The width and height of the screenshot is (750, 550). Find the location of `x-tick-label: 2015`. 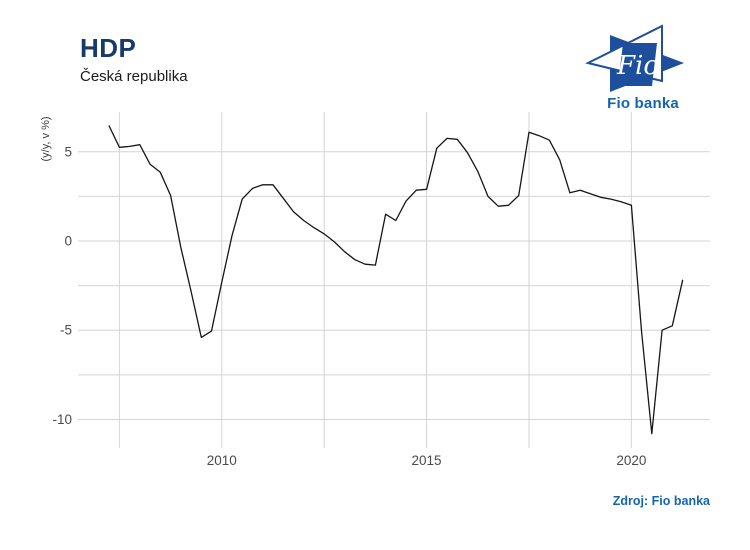

x-tick-label: 2015 is located at coordinates (427, 460).